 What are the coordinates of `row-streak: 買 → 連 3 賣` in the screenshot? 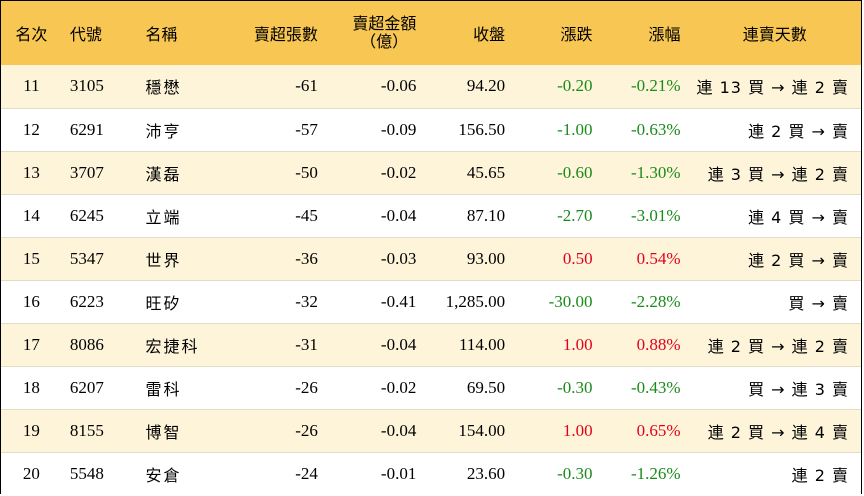 It's located at (774, 387).